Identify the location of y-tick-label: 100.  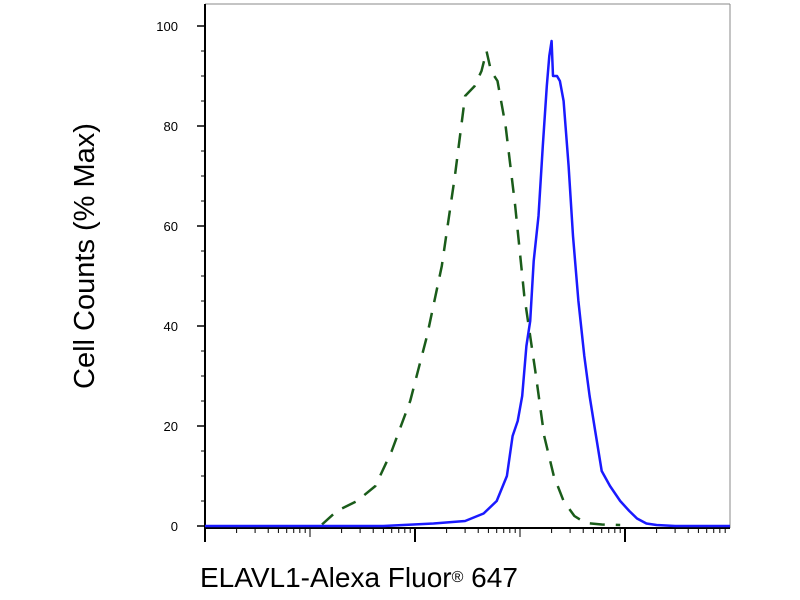
(167, 26).